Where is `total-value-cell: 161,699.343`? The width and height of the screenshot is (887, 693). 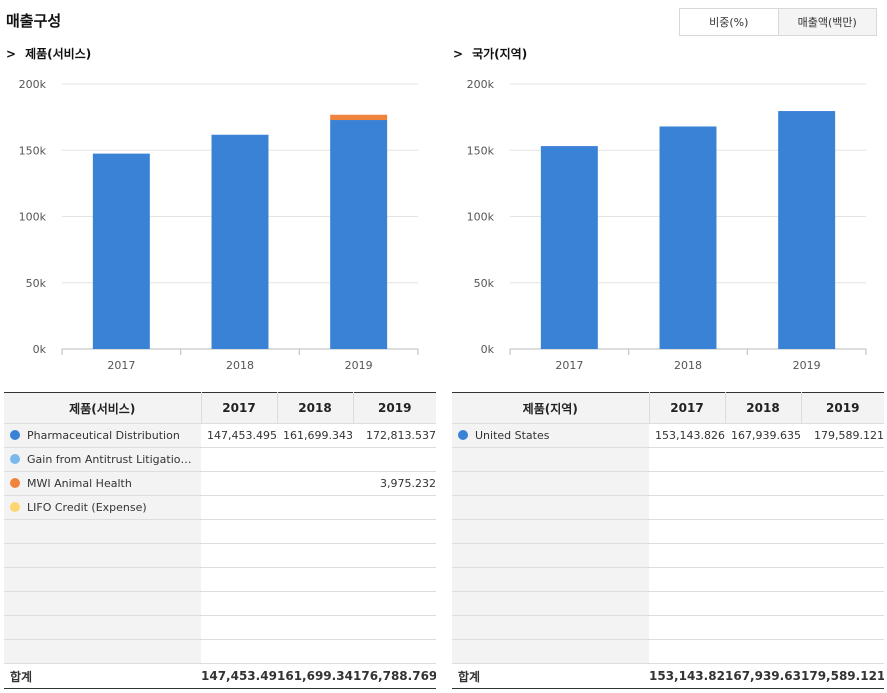
total-value-cell: 161,699.343 is located at coordinates (315, 676).